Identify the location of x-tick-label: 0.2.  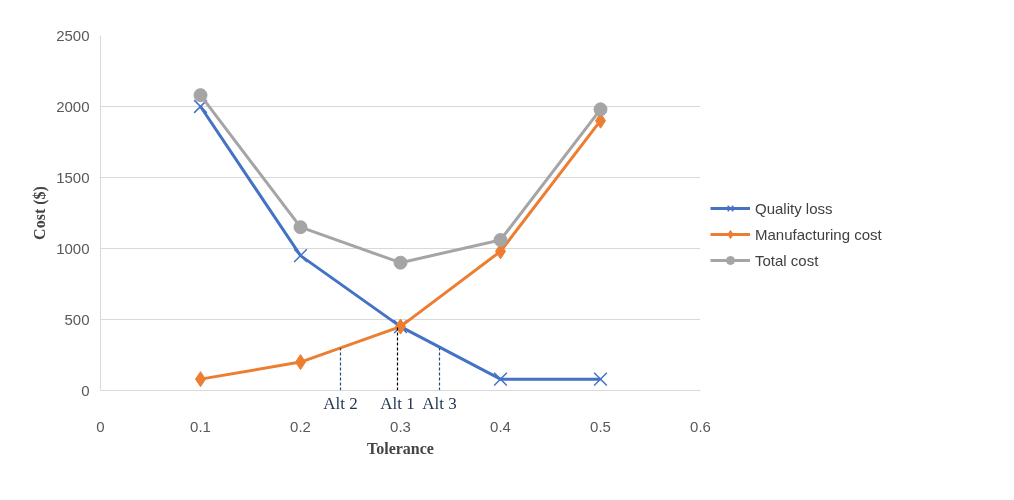
(300, 426).